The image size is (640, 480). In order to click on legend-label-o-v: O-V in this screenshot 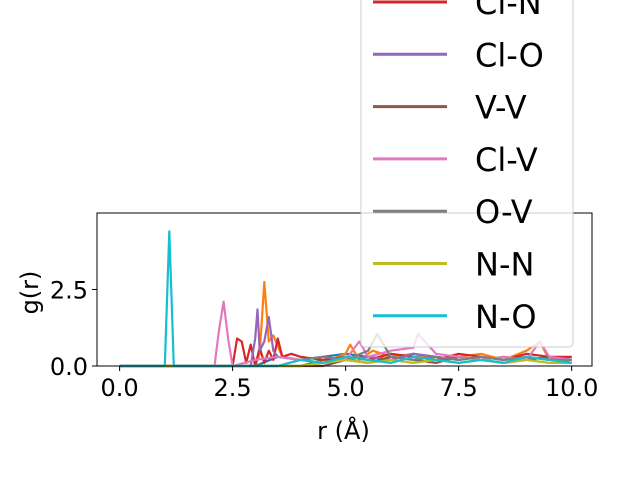, I will do `click(504, 212)`.